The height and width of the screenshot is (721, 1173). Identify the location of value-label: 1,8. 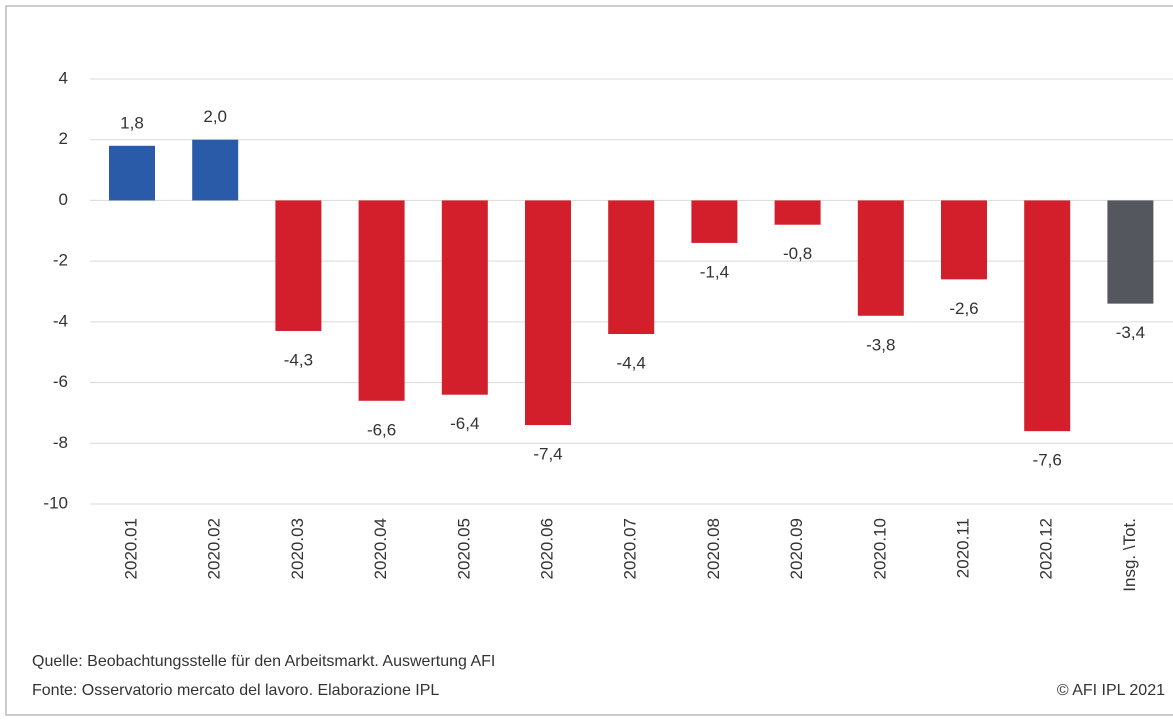
(132, 122).